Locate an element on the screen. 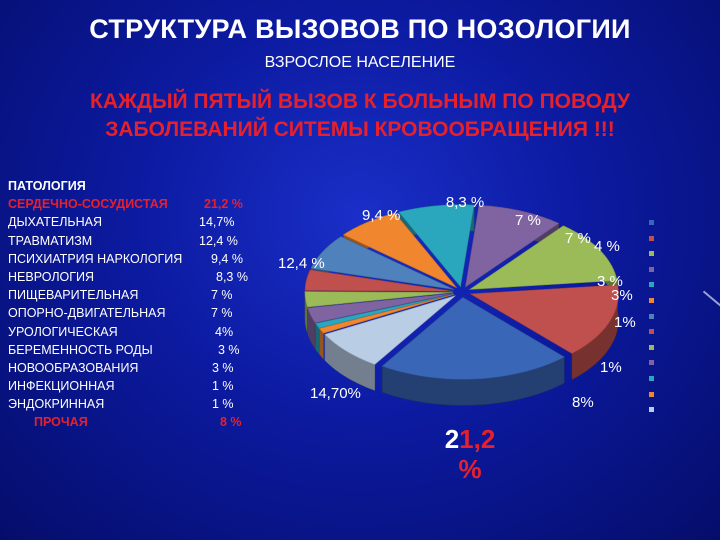 This screenshot has width=720, height=540. pie-top-layer is located at coordinates (461, 292).